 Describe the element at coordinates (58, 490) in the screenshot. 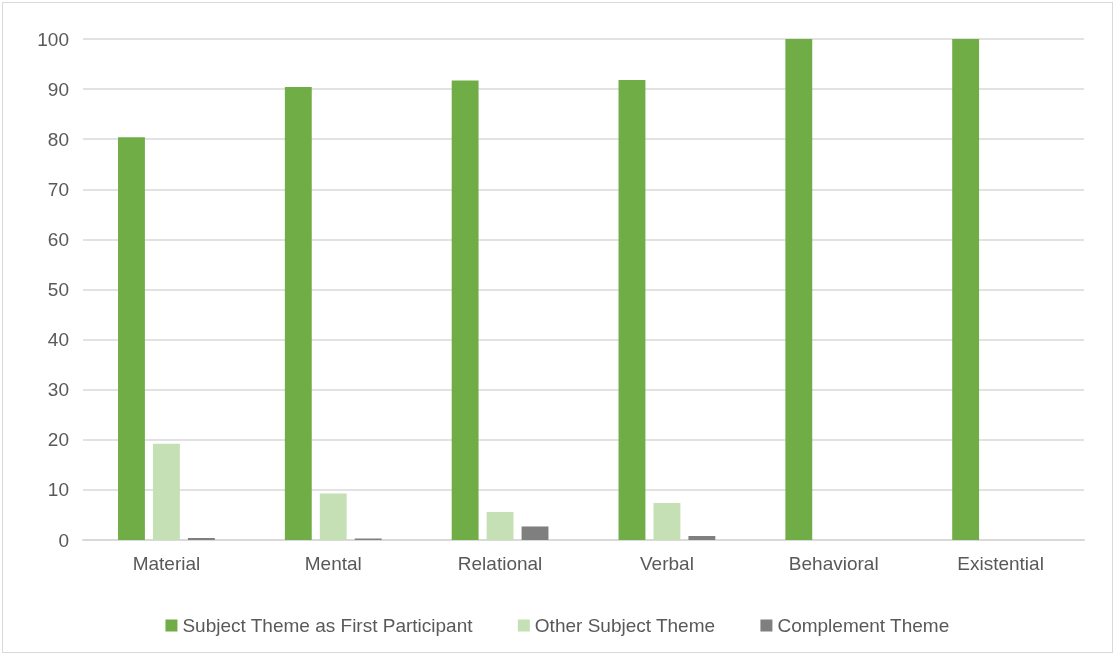

I see `y-tick-label: 10` at that location.